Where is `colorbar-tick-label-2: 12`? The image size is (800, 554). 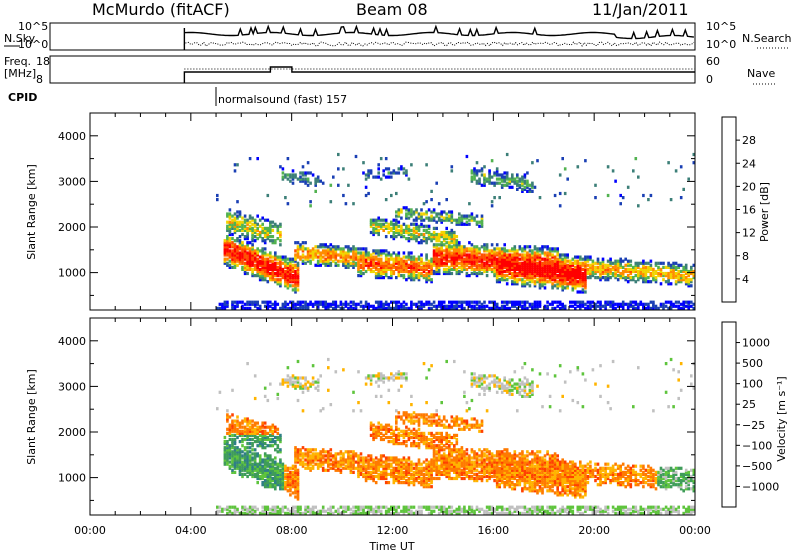
colorbar-tick-label-2: 12 is located at coordinates (749, 233).